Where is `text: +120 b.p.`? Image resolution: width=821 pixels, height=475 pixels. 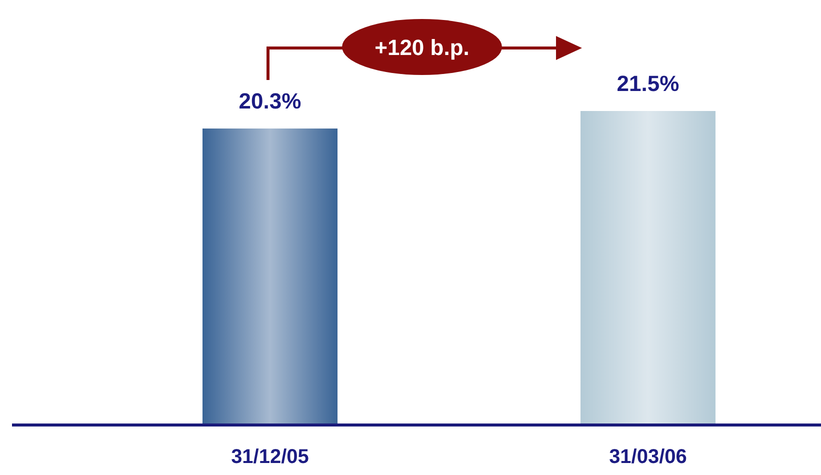
text: +120 b.p. is located at coordinates (422, 47).